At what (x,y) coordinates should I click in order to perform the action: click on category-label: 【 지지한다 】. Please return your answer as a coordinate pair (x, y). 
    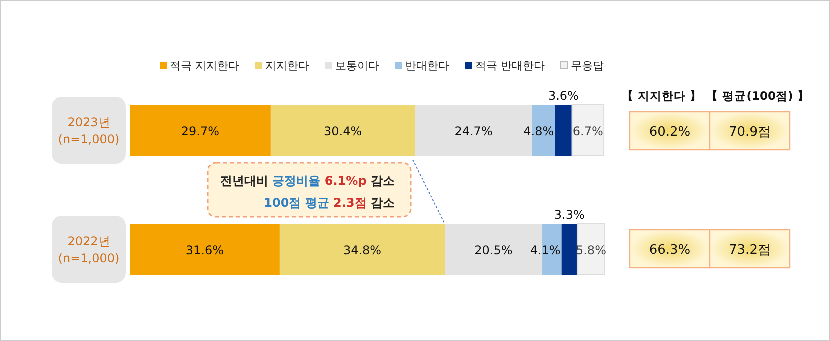
    Looking at the image, I should click on (662, 96).